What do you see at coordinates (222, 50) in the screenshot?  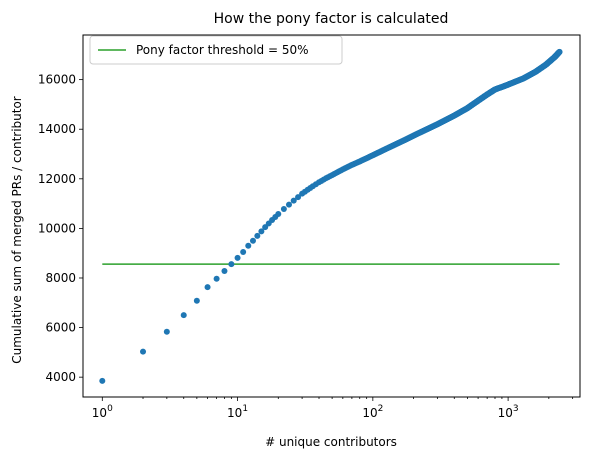 I see `legend-threshold-label: Pony factor threshold = 50%` at bounding box center [222, 50].